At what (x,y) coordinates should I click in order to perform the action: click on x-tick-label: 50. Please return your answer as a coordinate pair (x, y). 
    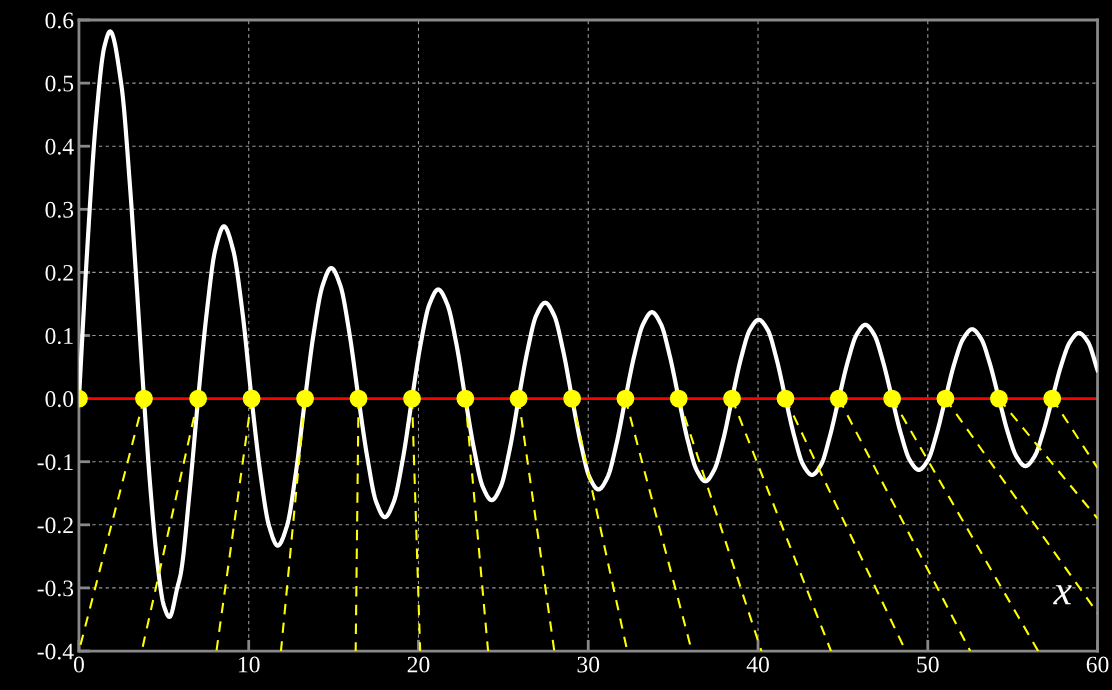
    Looking at the image, I should click on (928, 664).